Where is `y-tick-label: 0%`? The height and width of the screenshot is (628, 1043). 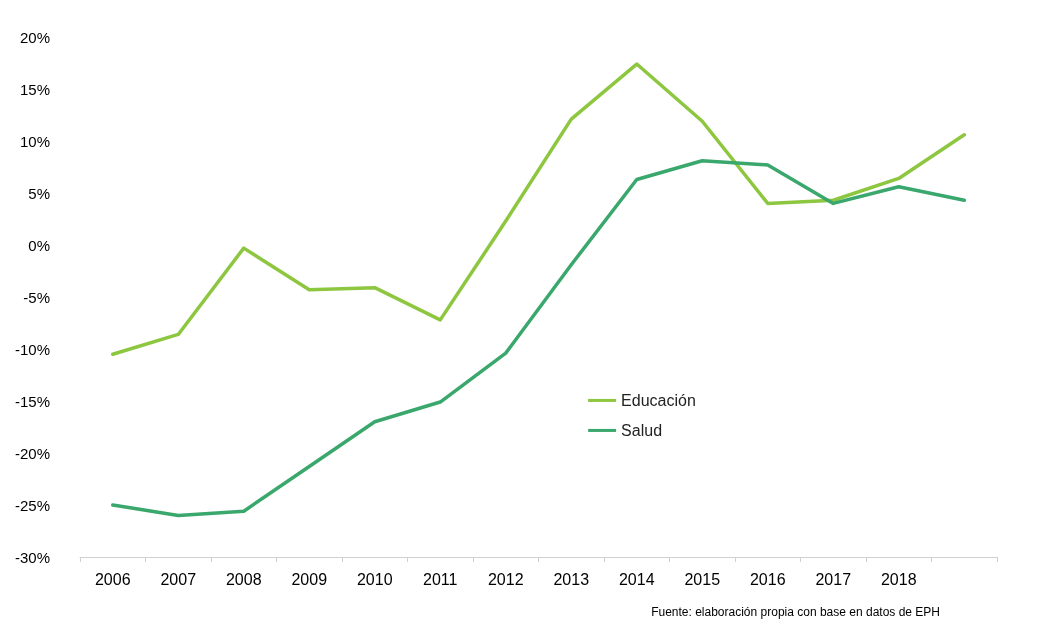 y-tick-label: 0% is located at coordinates (39, 245).